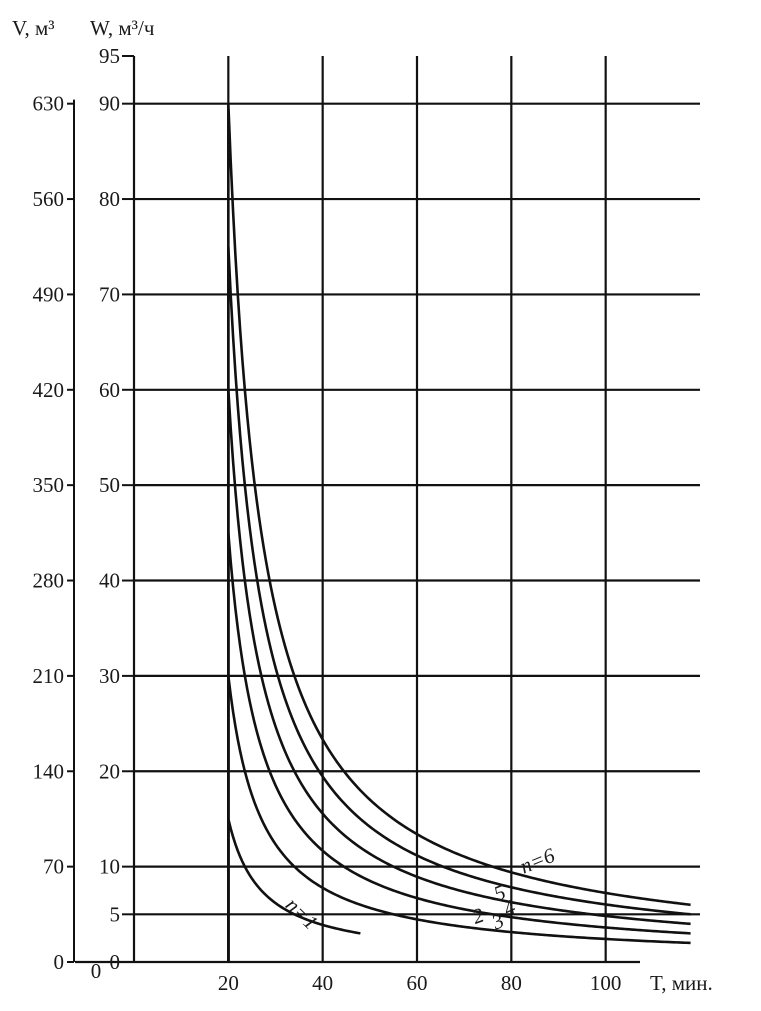 This screenshot has height=1011, width=761. I want to click on x-tick-label: 40, so click(322, 983).